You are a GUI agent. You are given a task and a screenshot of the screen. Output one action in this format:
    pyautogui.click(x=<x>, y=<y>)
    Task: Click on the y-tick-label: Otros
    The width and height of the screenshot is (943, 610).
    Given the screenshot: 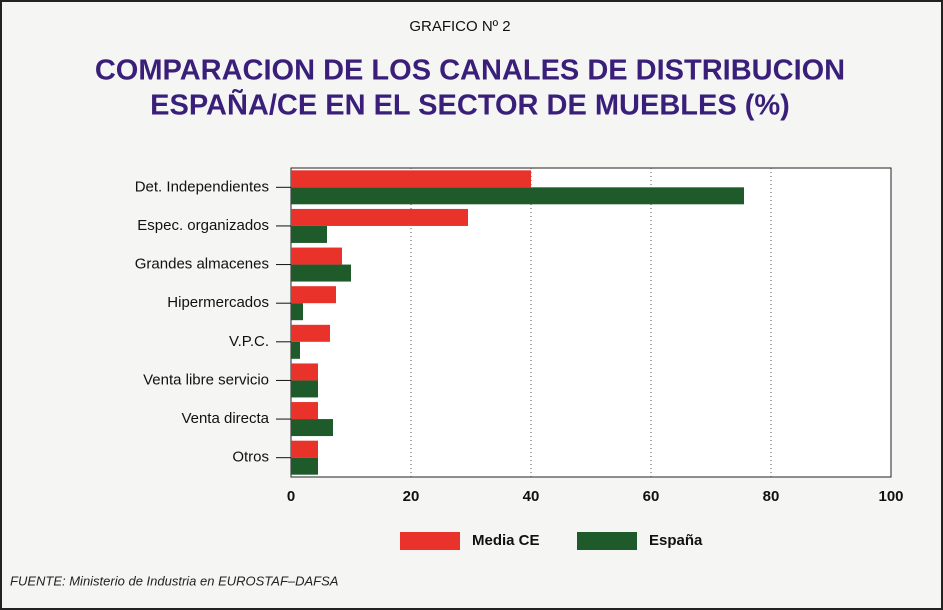 What is the action you would take?
    pyautogui.click(x=250, y=457)
    